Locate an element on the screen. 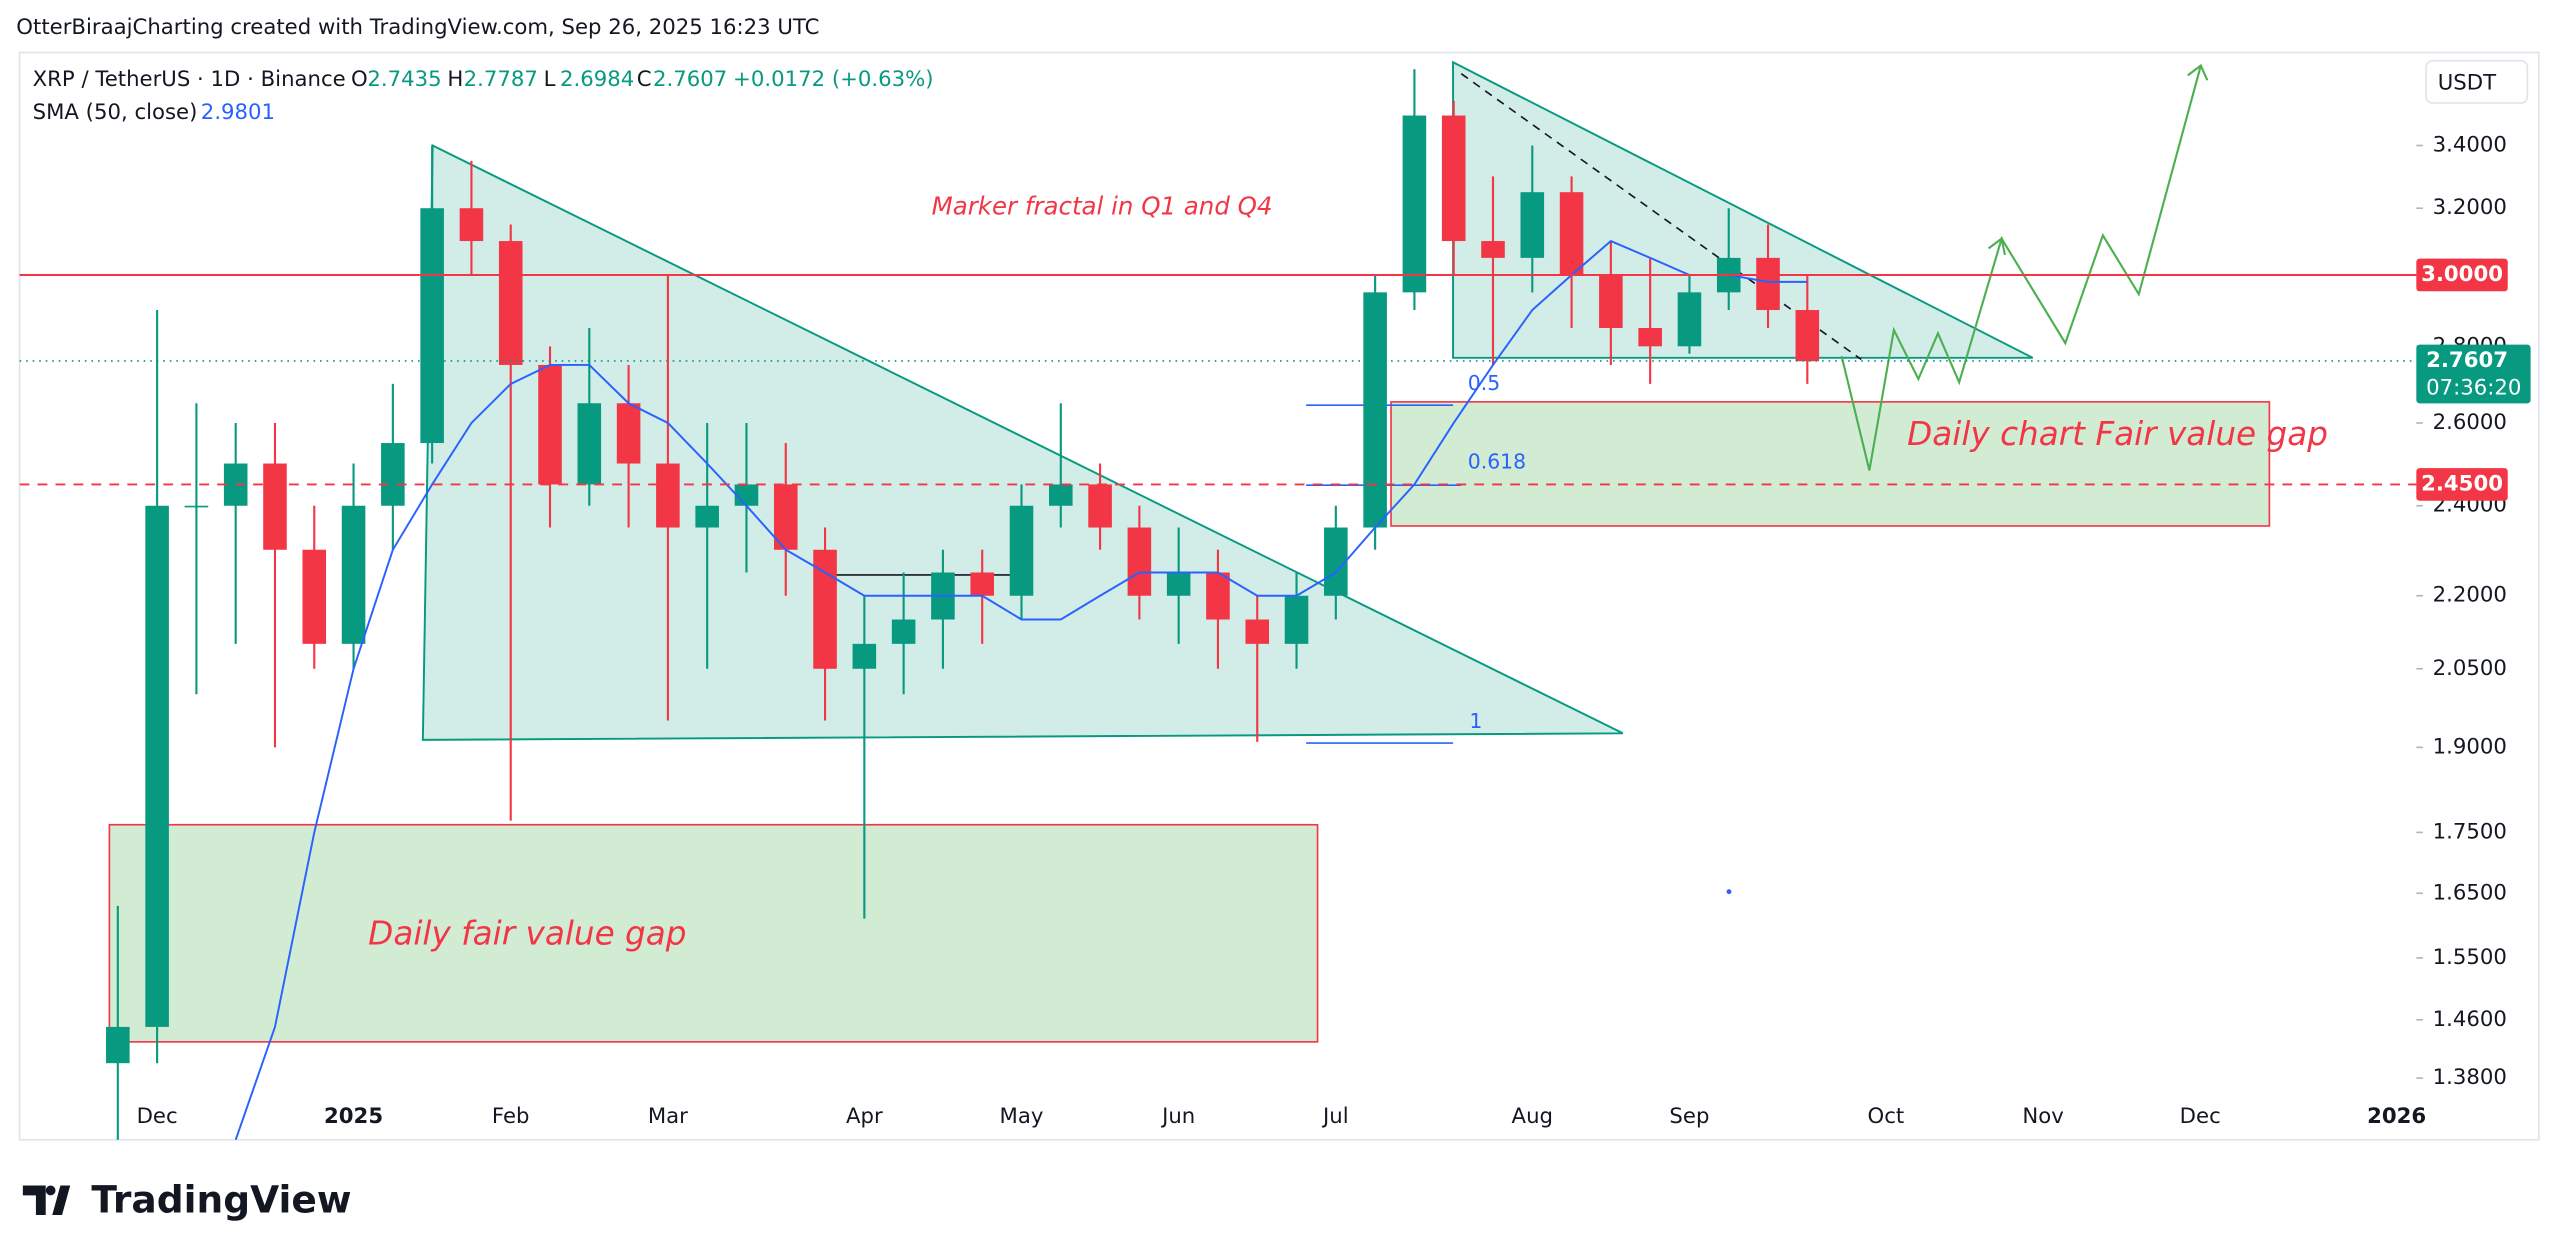 This screenshot has width=2560, height=1256. currency-button is located at coordinates (2477, 81).